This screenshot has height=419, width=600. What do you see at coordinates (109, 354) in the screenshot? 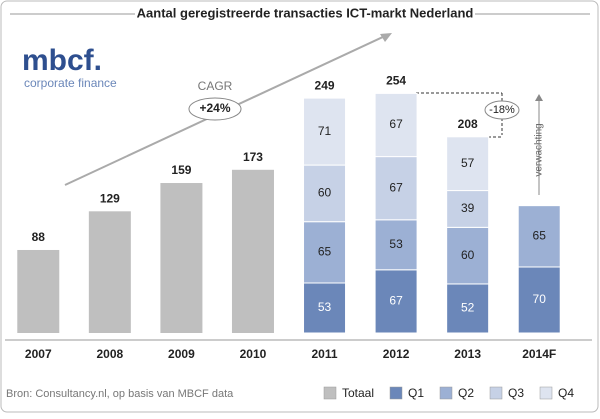
I see `x-tick-label: 2008` at bounding box center [109, 354].